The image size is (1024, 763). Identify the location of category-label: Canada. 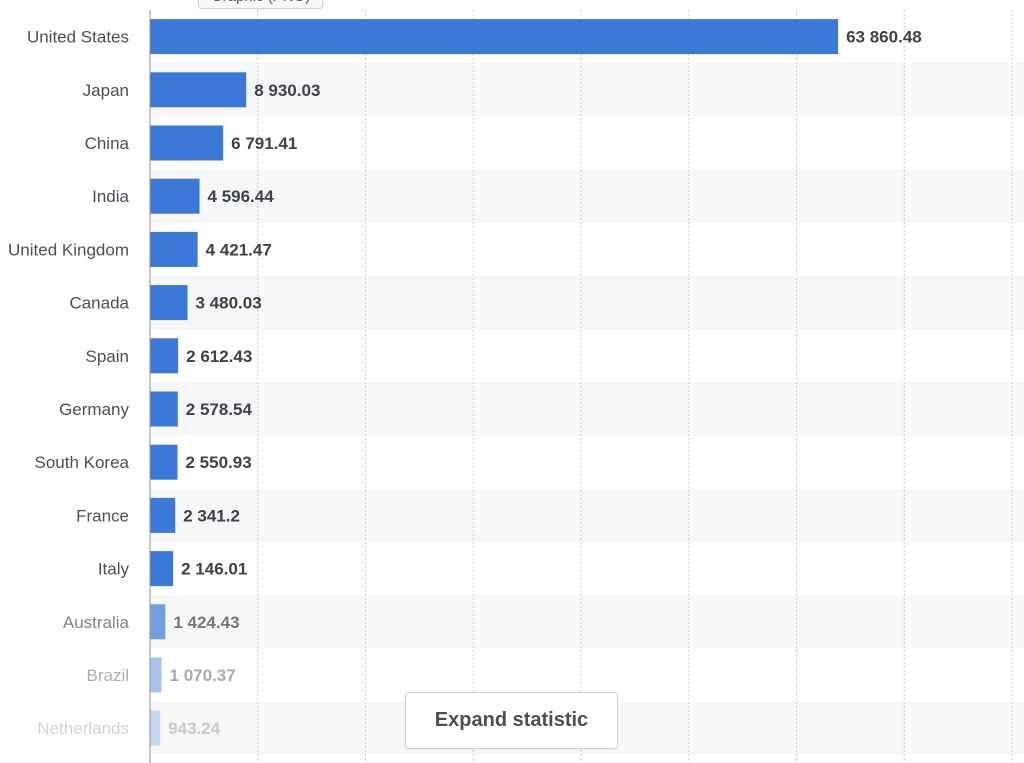
(99, 303).